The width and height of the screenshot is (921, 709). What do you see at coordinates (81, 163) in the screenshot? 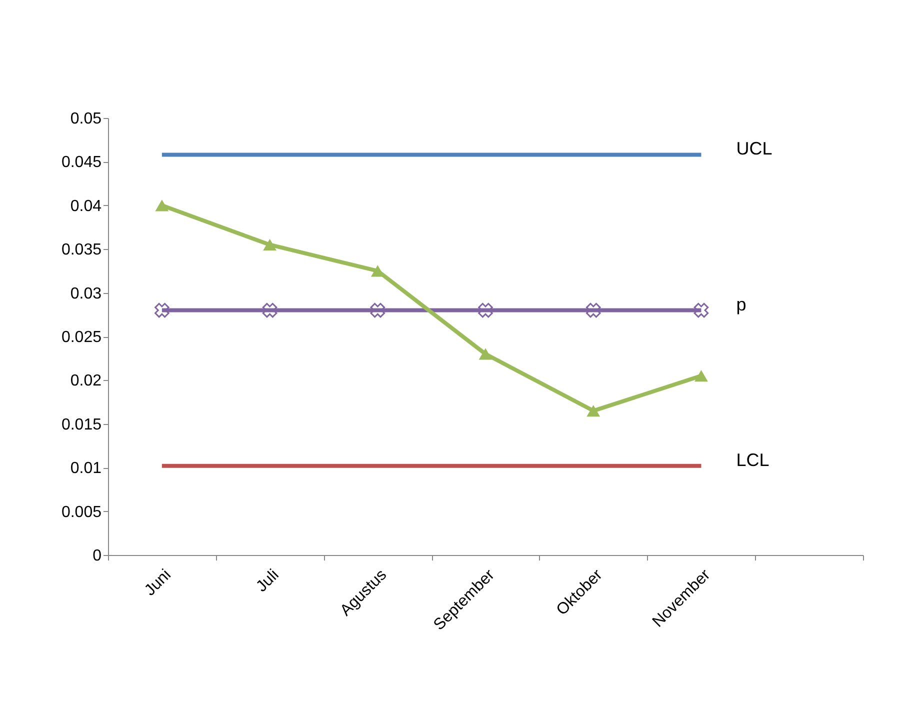
I see `y-tick-label: 0.045` at bounding box center [81, 163].